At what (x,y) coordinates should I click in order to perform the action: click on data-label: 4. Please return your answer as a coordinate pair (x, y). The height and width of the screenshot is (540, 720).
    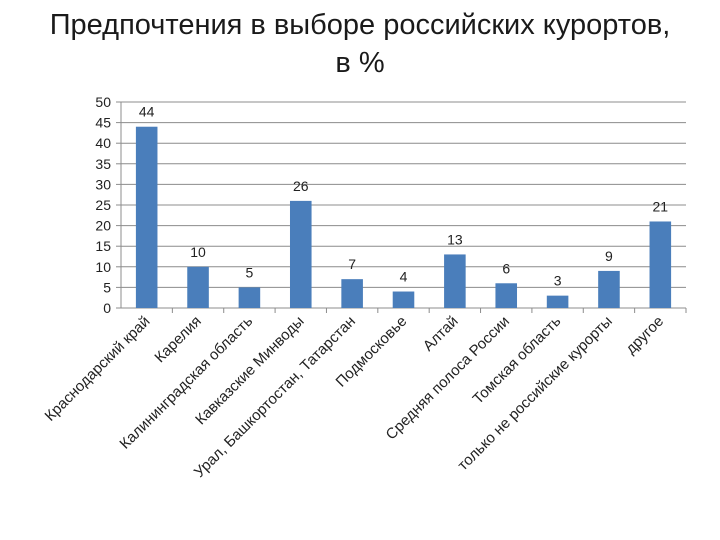
    Looking at the image, I should click on (404, 277).